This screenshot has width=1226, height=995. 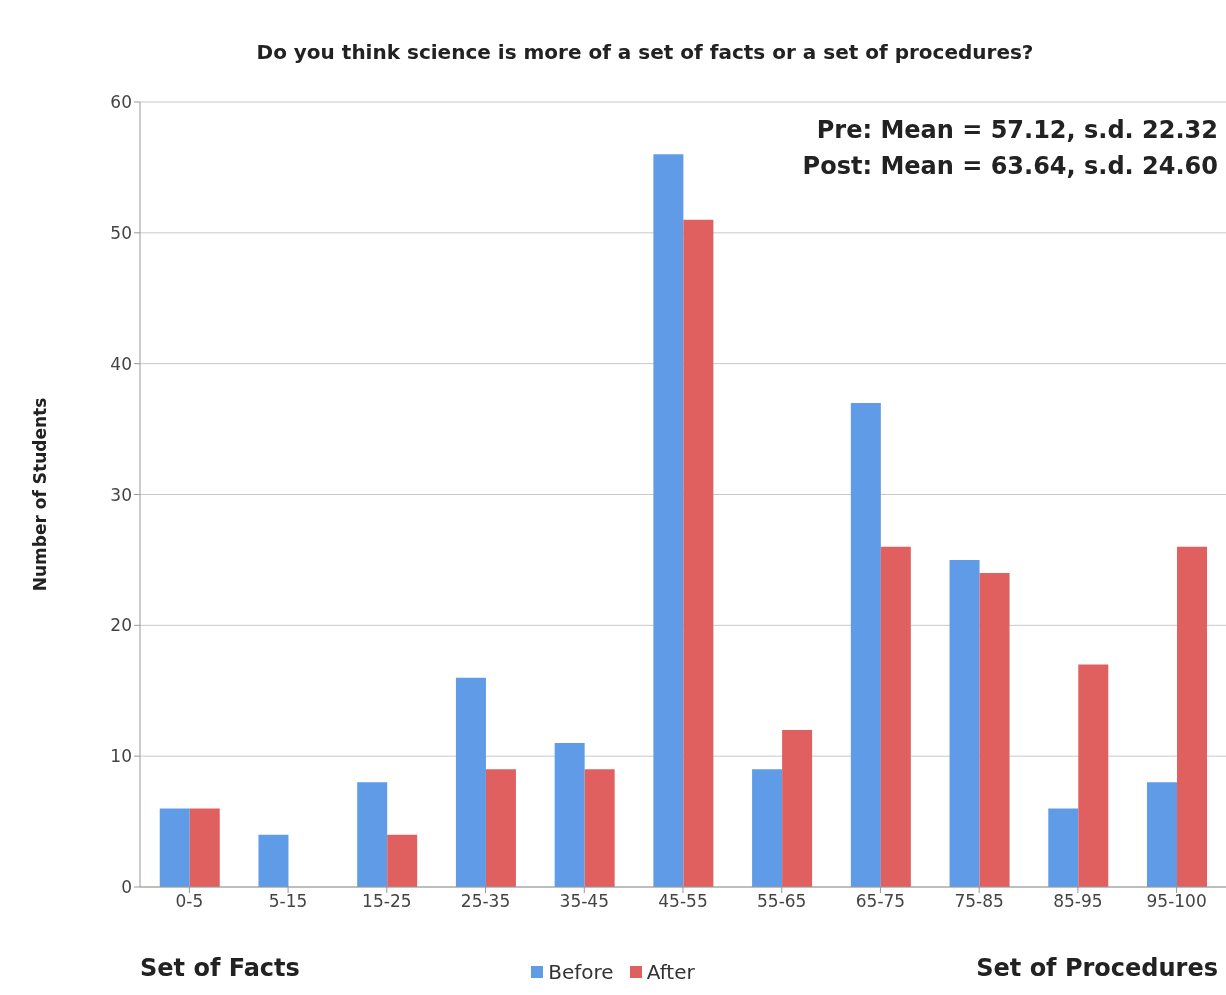 What do you see at coordinates (580, 972) in the screenshot?
I see `legend-label: Before` at bounding box center [580, 972].